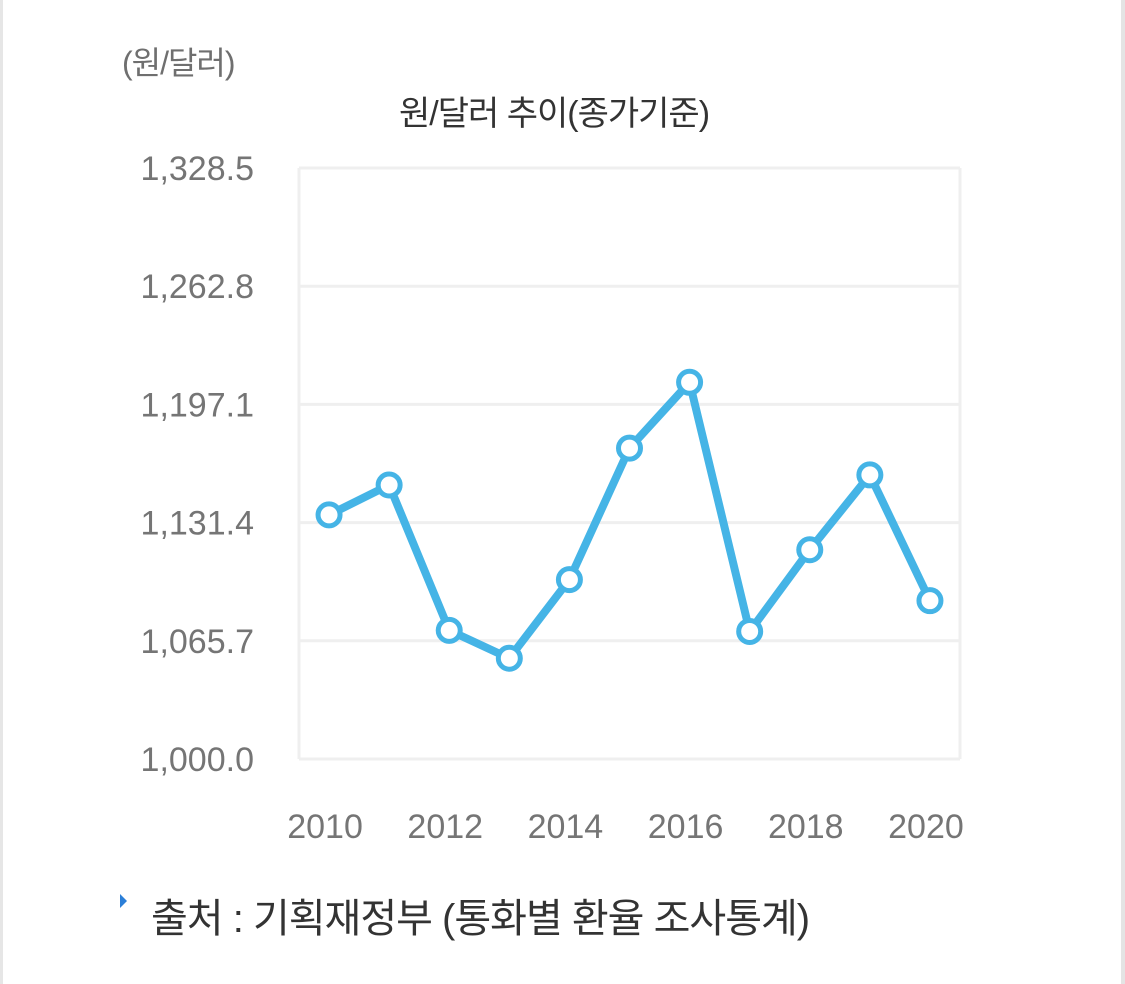 The width and height of the screenshot is (1125, 984). I want to click on source-note: 출처 : 기획재정부 (통화별 환율 조사통계), so click(465, 915).